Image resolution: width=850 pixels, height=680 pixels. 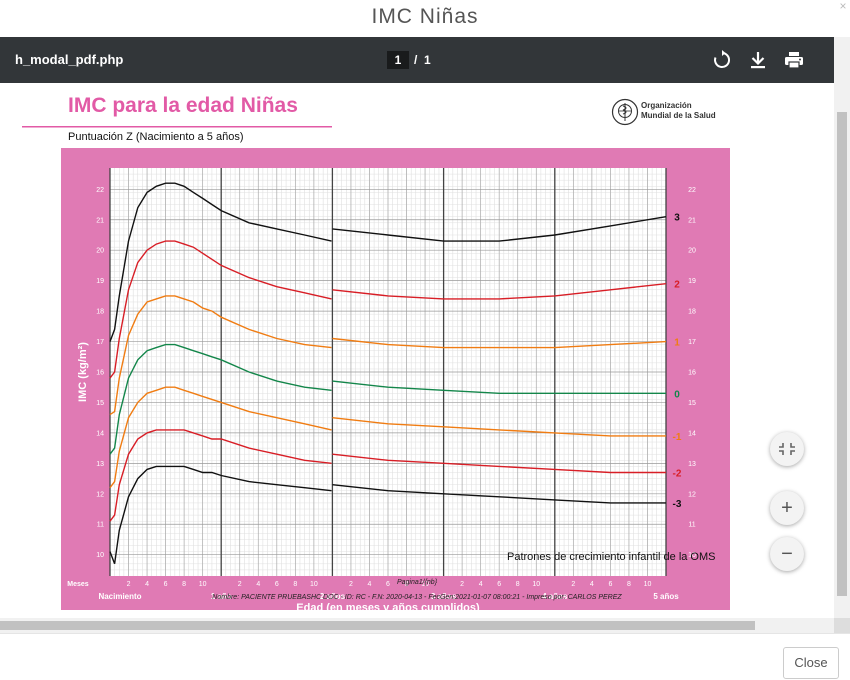 I want to click on y-tick-label-right: 18, so click(x=692, y=312).